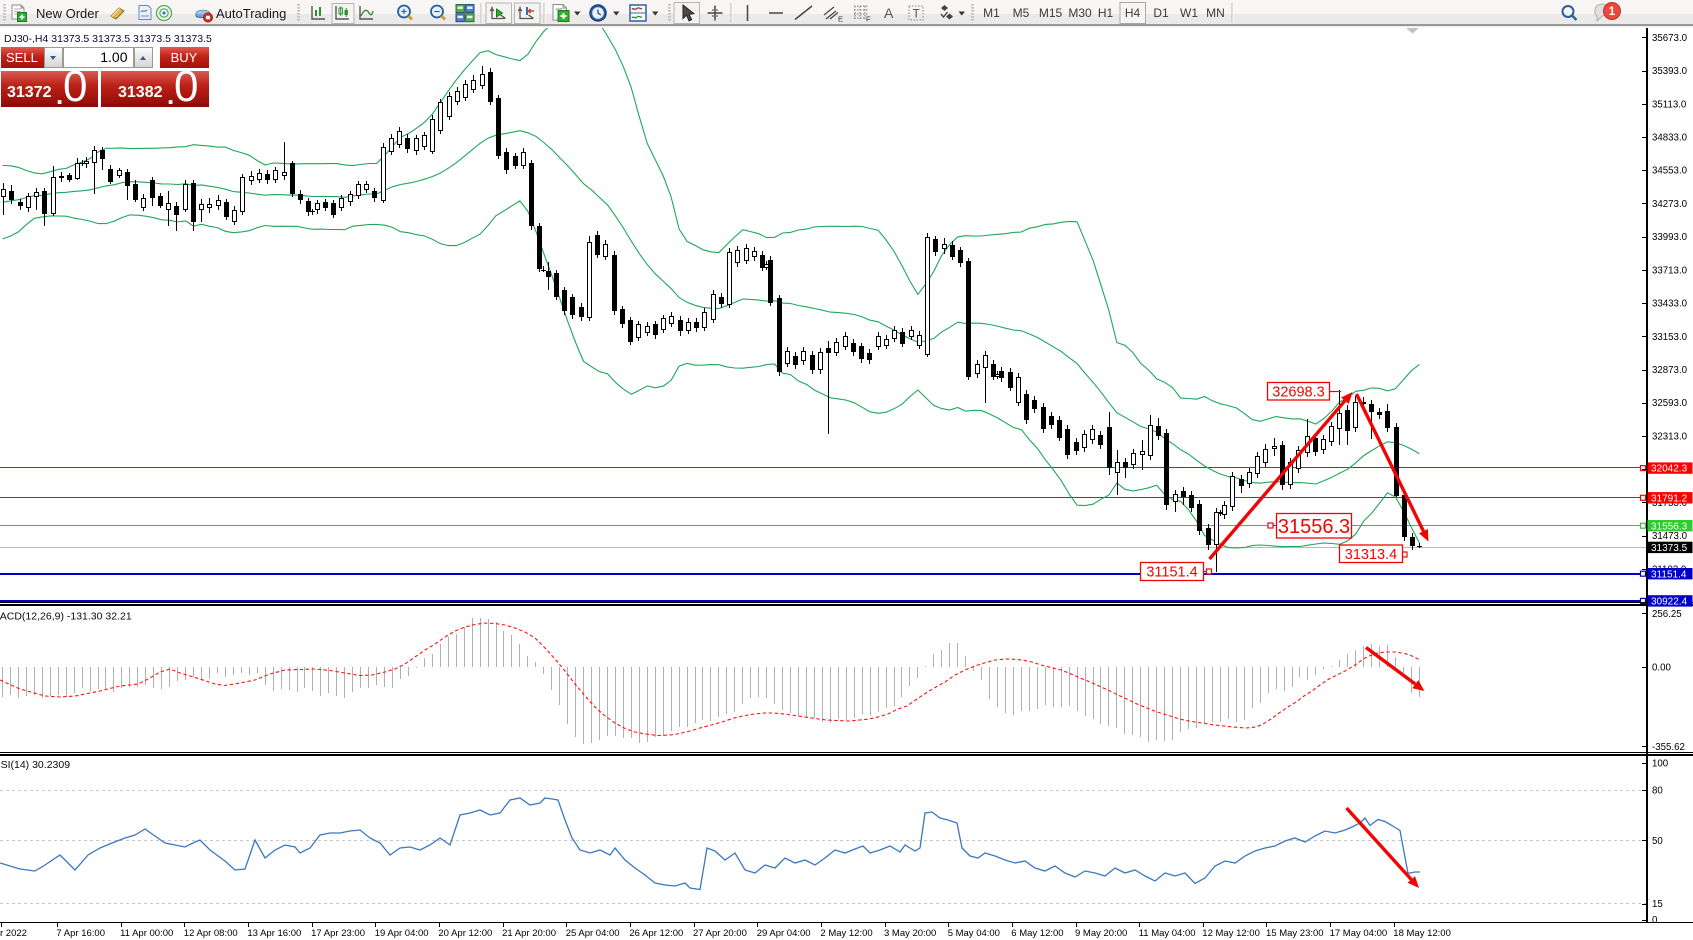 The image size is (1693, 940). Describe the element at coordinates (66, 617) in the screenshot. I see `svg-text: MACD(12,26,9) -131.30 32.21` at that location.